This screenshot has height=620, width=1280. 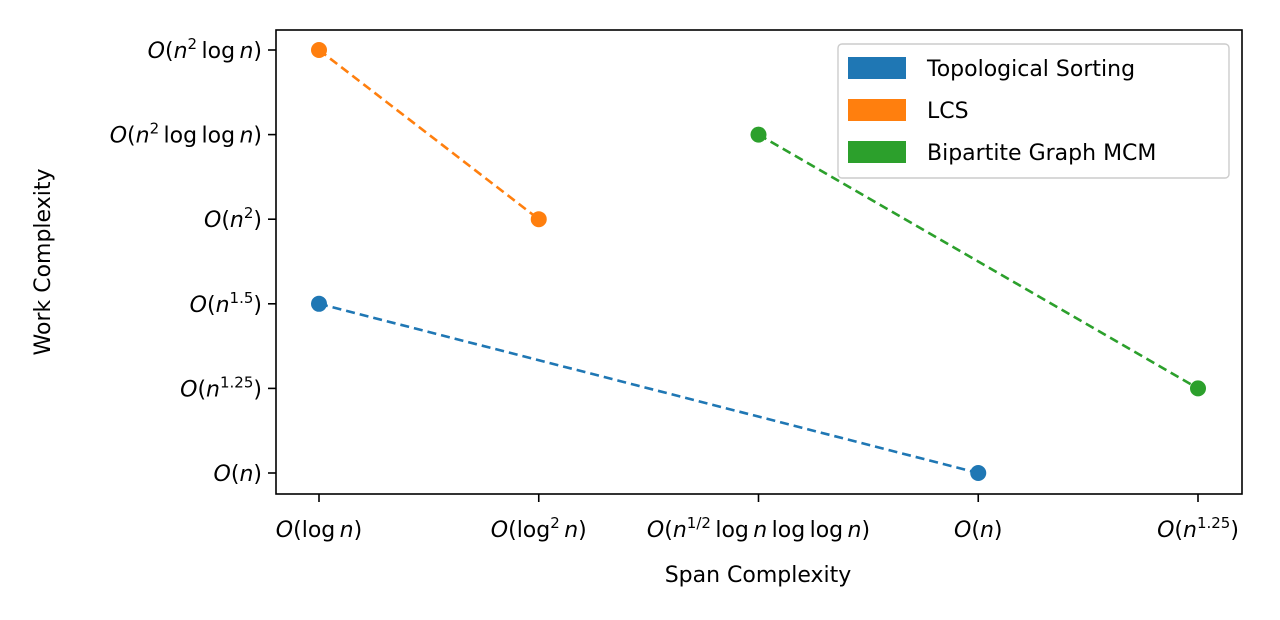 What do you see at coordinates (539, 526) in the screenshot?
I see `x-tick-label: O(log2 n)` at bounding box center [539, 526].